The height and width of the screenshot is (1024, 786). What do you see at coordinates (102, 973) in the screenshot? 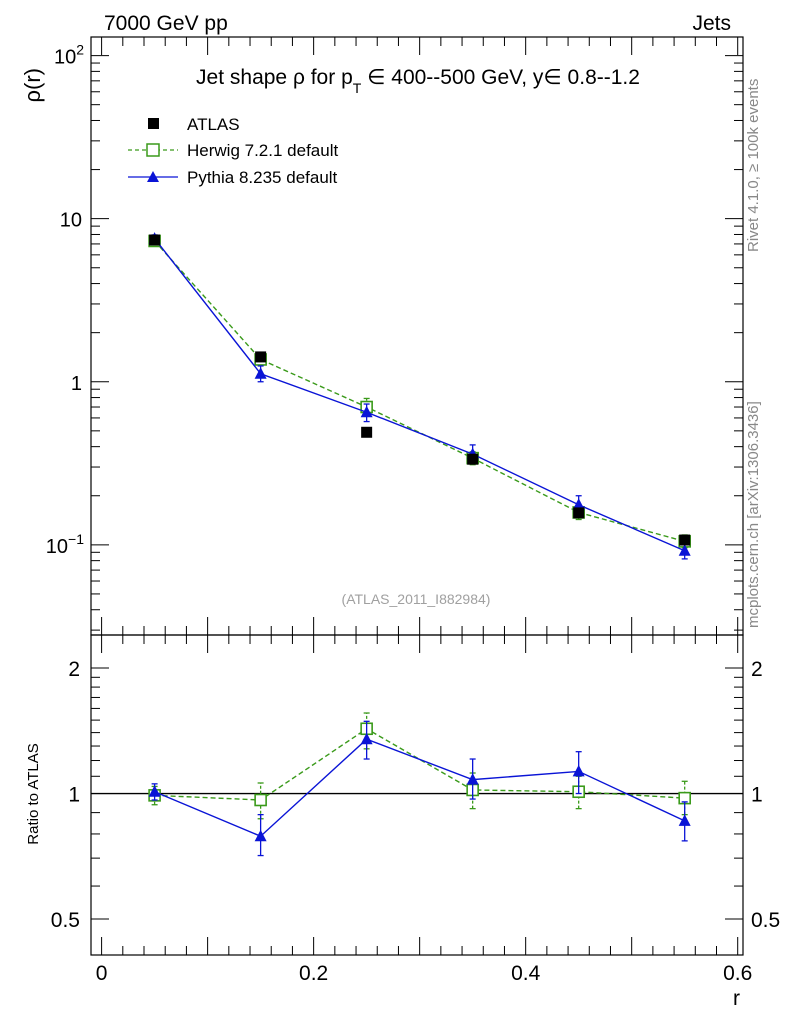
I see `x-tick-label: 0` at bounding box center [102, 973].